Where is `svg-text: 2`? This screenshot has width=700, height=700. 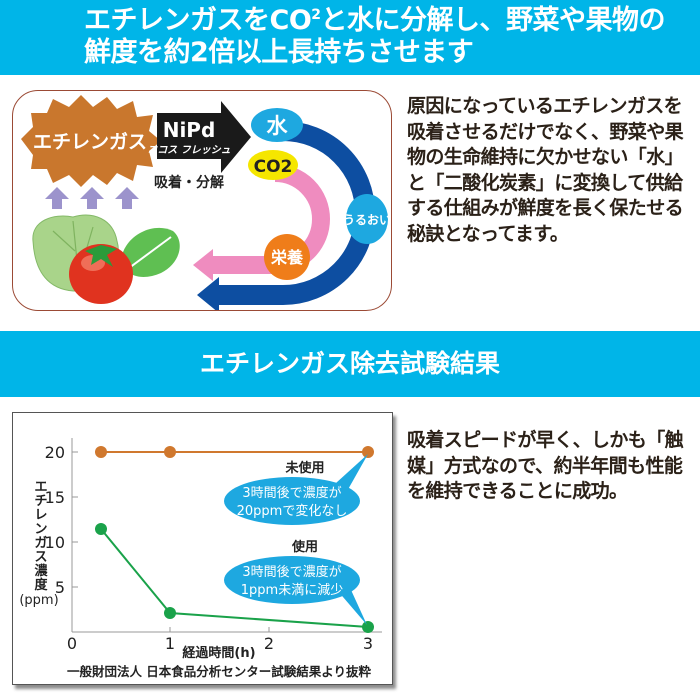 svg-text: 2 is located at coordinates (269, 643).